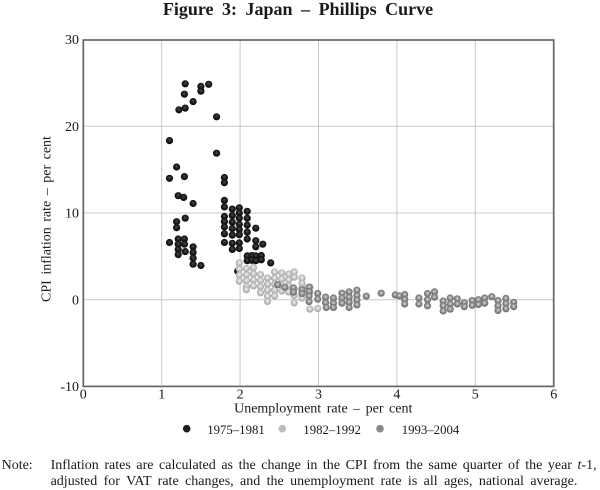 The width and height of the screenshot is (600, 490). Describe the element at coordinates (236, 430) in the screenshot. I see `svg-text: 1975–1981` at that location.